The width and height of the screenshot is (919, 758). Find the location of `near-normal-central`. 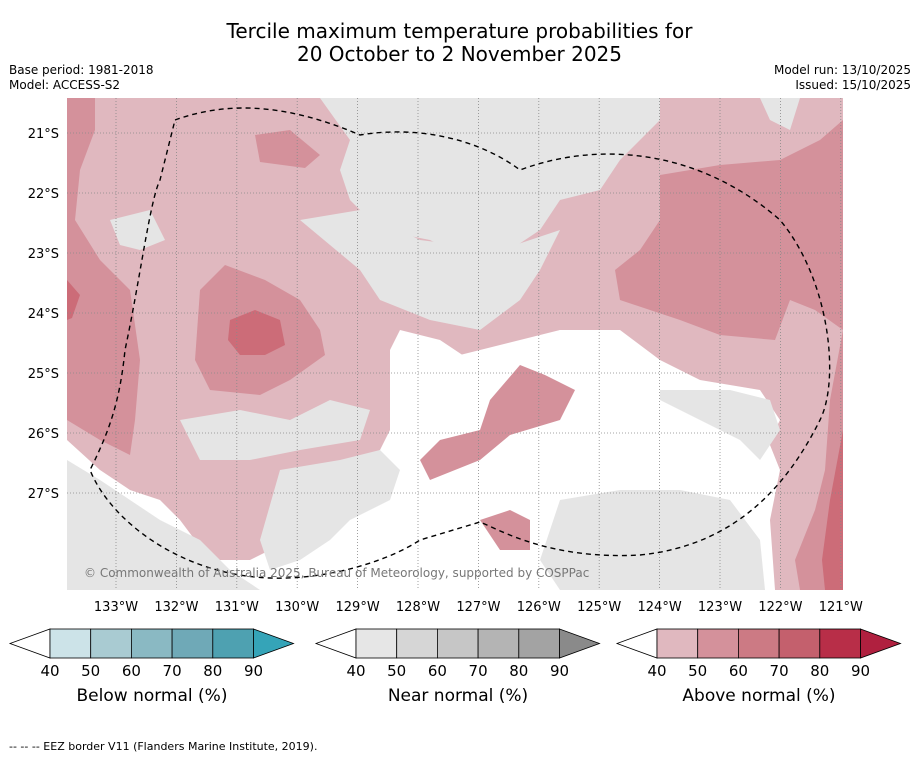

near-normal-central is located at coordinates (430, 270).